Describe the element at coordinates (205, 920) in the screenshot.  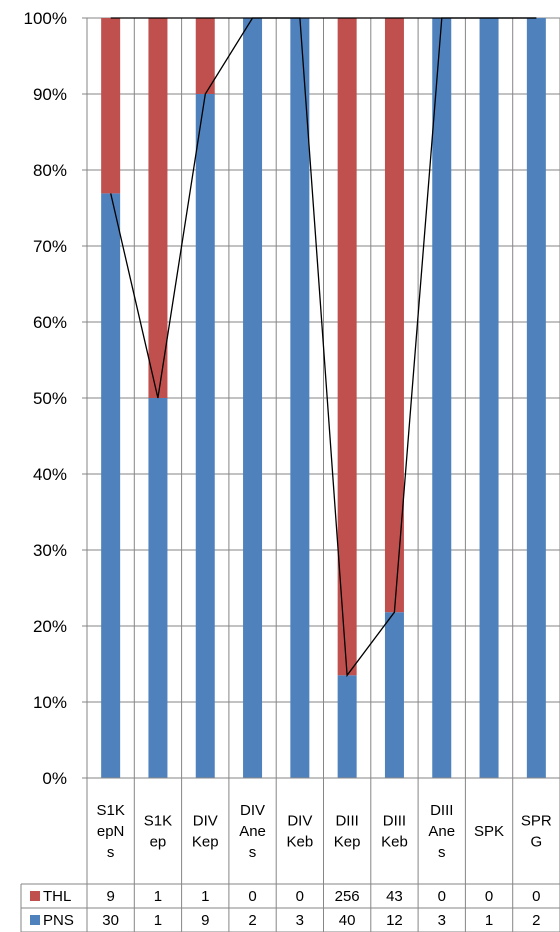
I see `table-cell-pns: 9` at that location.